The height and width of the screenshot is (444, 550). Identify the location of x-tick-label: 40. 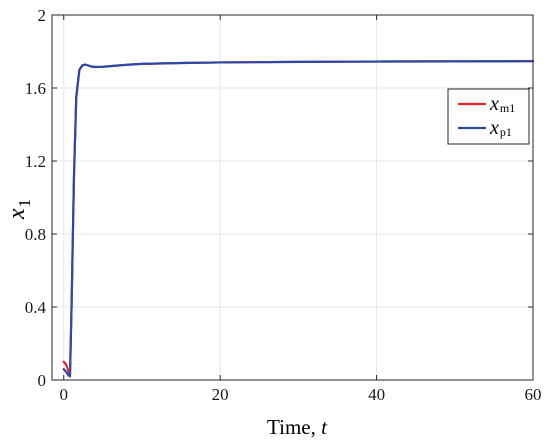
(376, 394).